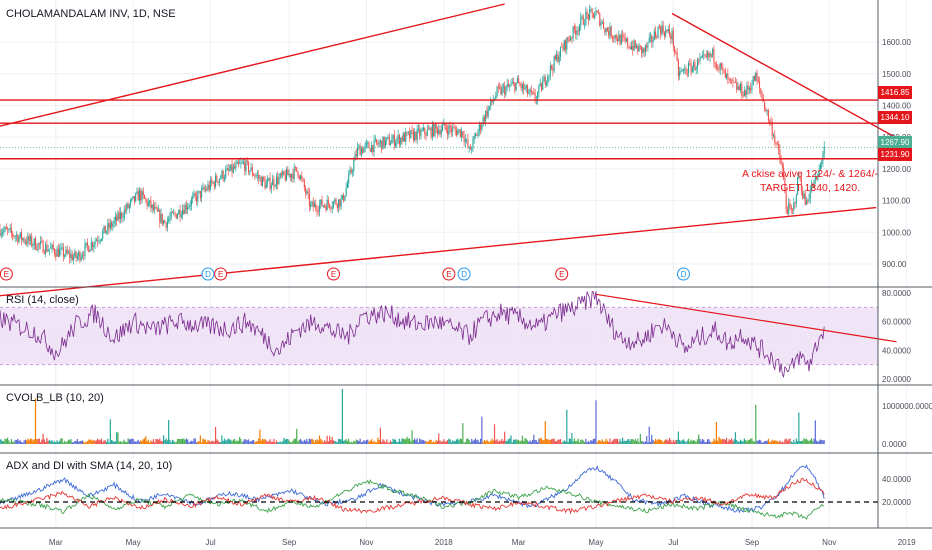 The width and height of the screenshot is (932, 550). I want to click on x-tick-label: Jul, so click(673, 542).